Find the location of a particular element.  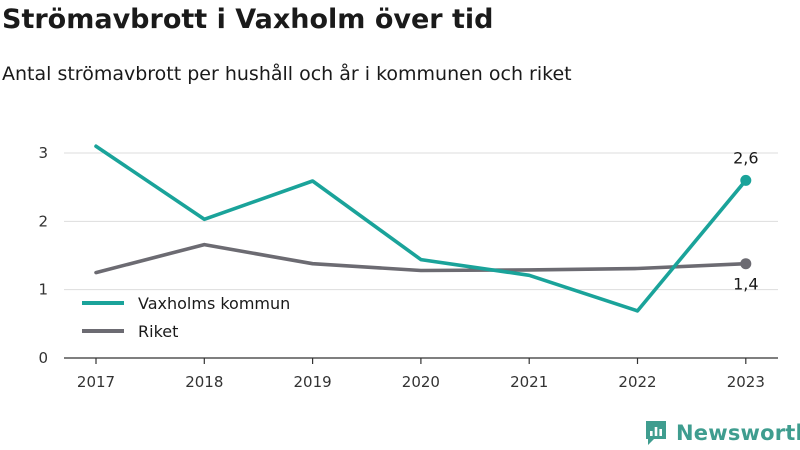

legend-item-vaxholm: Vaxholms kommun is located at coordinates (186, 303).